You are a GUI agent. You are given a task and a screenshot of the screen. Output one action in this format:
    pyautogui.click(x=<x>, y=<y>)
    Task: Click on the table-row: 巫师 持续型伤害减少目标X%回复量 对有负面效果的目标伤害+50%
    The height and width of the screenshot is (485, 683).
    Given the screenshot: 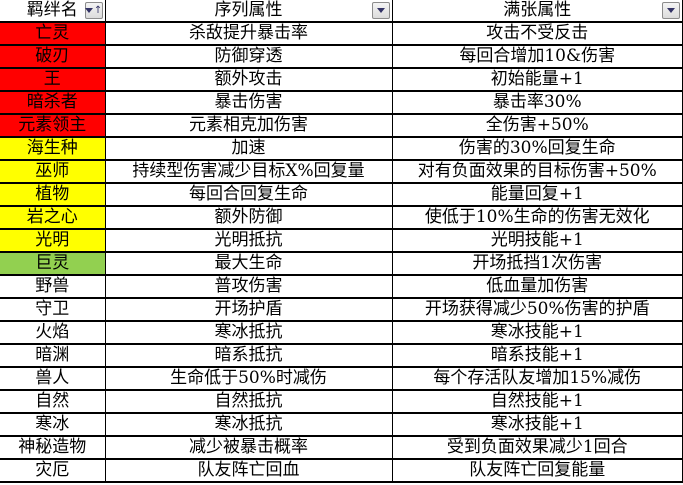 What is the action you would take?
    pyautogui.click(x=341, y=171)
    